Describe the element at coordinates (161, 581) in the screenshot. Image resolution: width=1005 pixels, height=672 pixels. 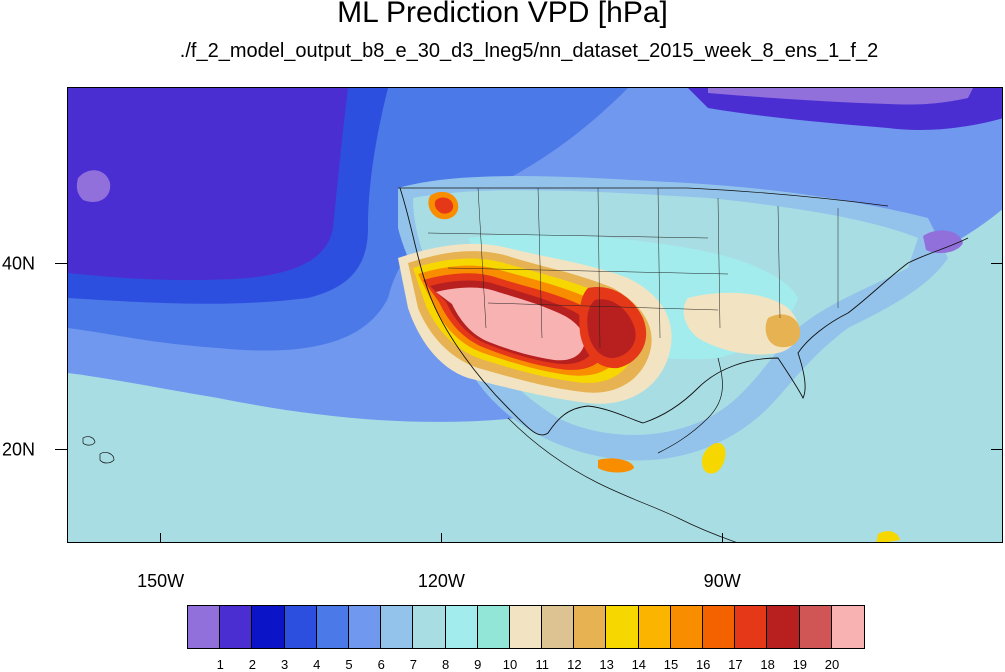
I see `x-tick-label-0: 150W` at that location.